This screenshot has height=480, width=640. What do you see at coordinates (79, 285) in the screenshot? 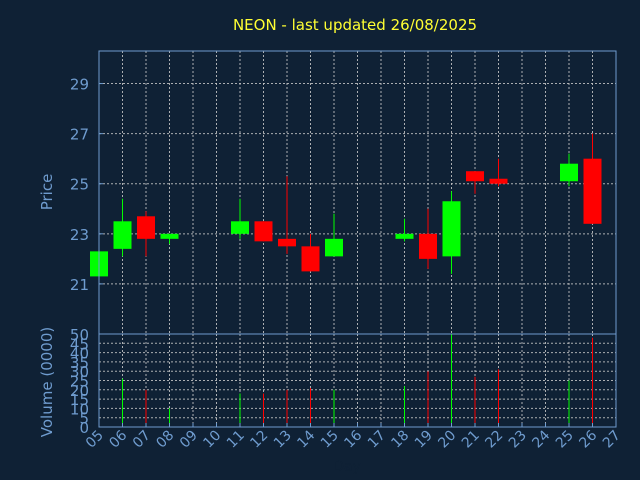
I see `price-tick-label: 21` at bounding box center [79, 285].